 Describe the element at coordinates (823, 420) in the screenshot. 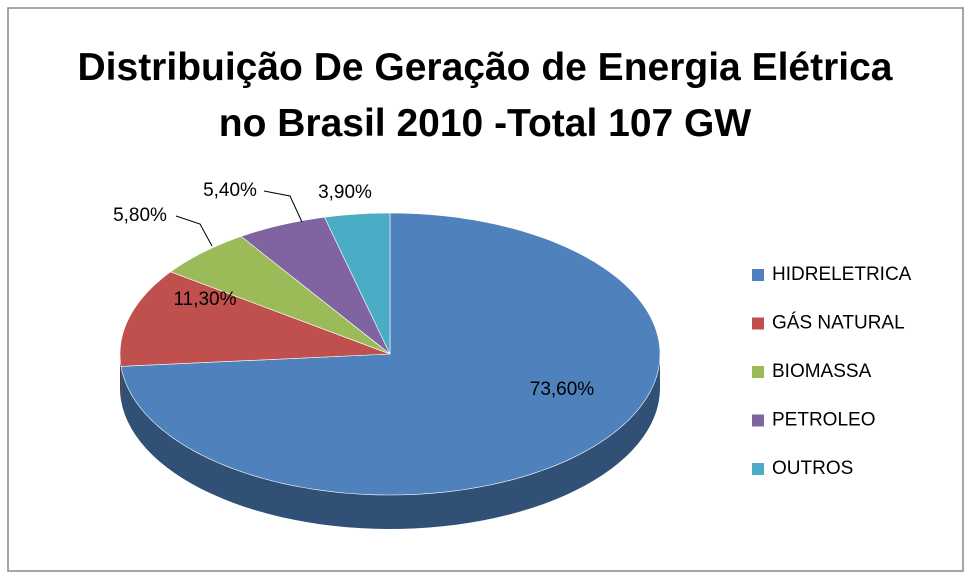

I see `legend-label: PETROLEO` at that location.